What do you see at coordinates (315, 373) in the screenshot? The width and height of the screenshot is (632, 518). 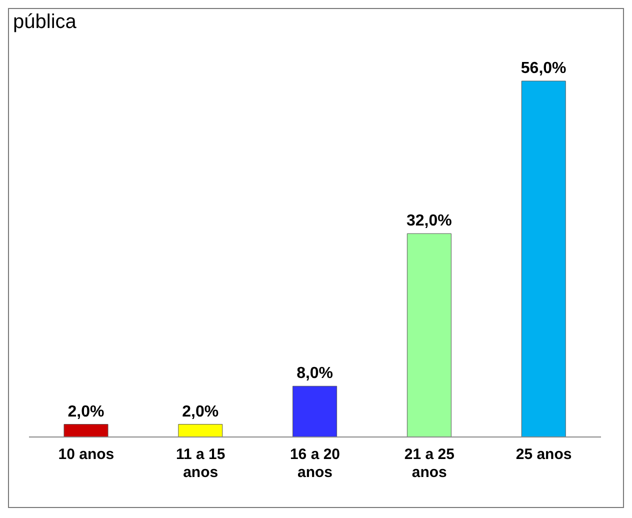 I see `data-label: 8,0%` at bounding box center [315, 373].